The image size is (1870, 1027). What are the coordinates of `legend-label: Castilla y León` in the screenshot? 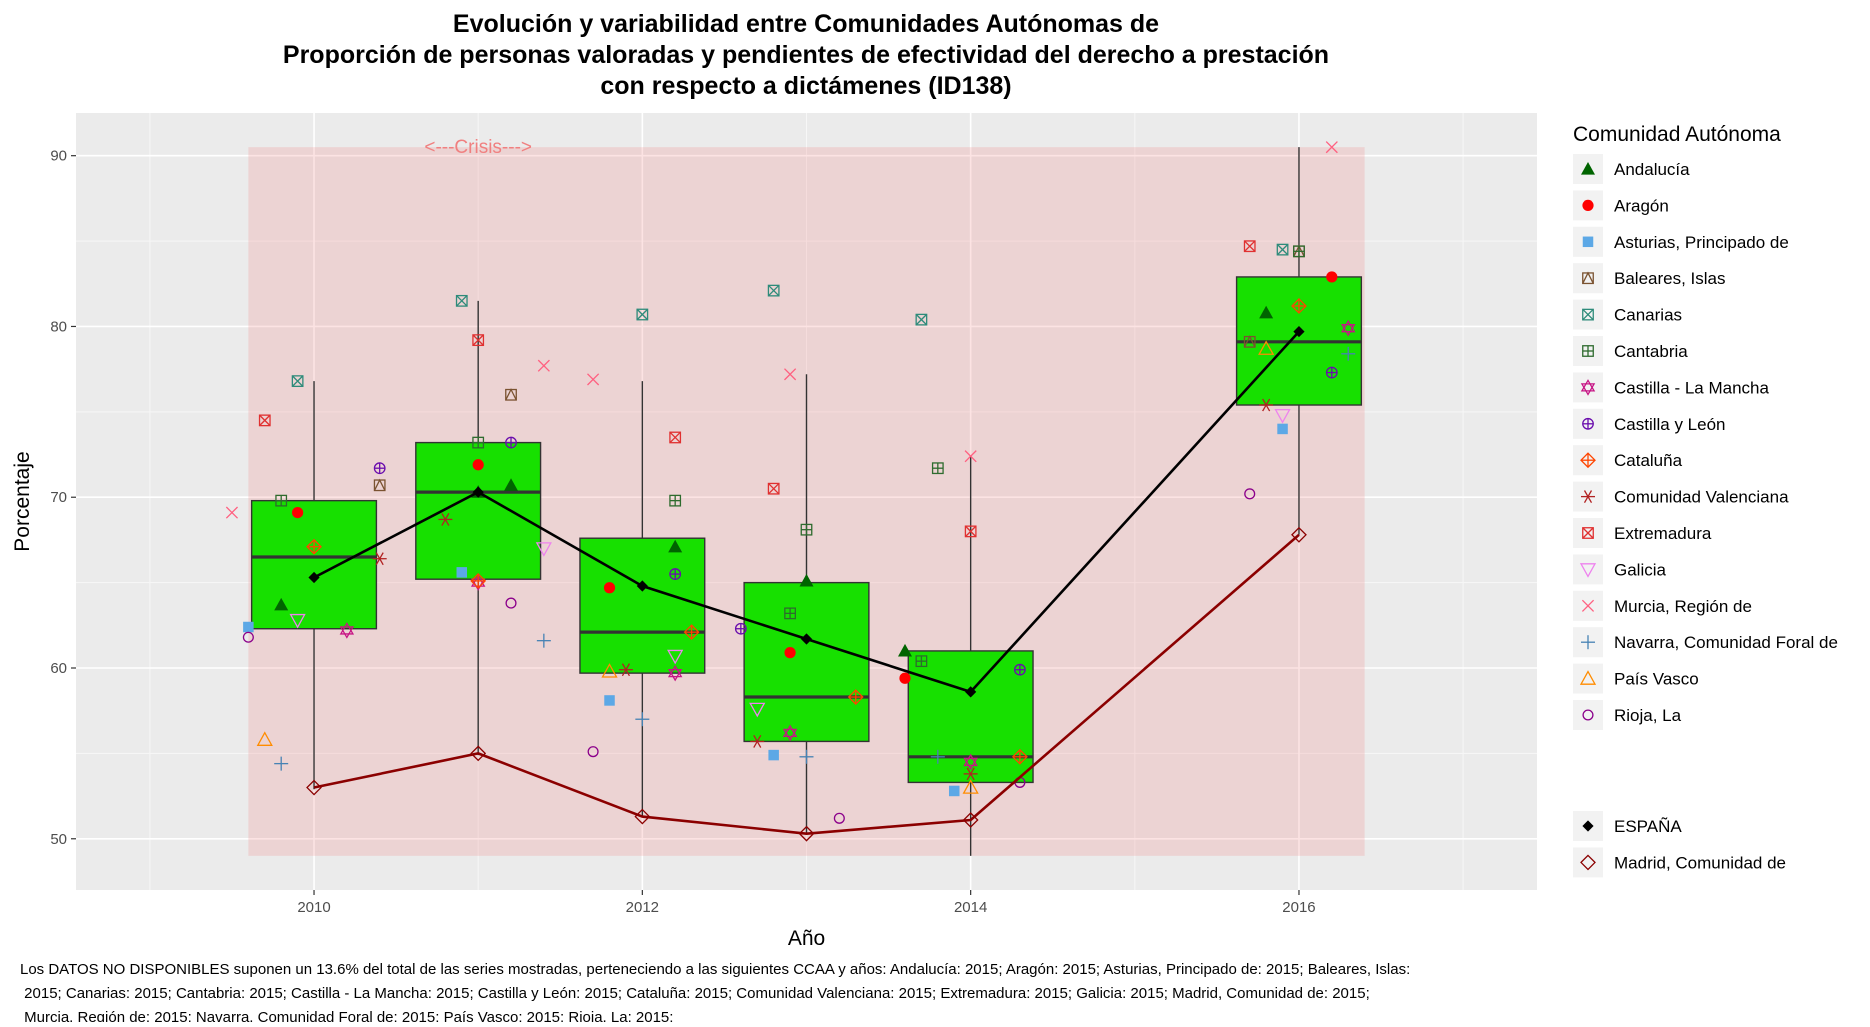 It's located at (1670, 424).